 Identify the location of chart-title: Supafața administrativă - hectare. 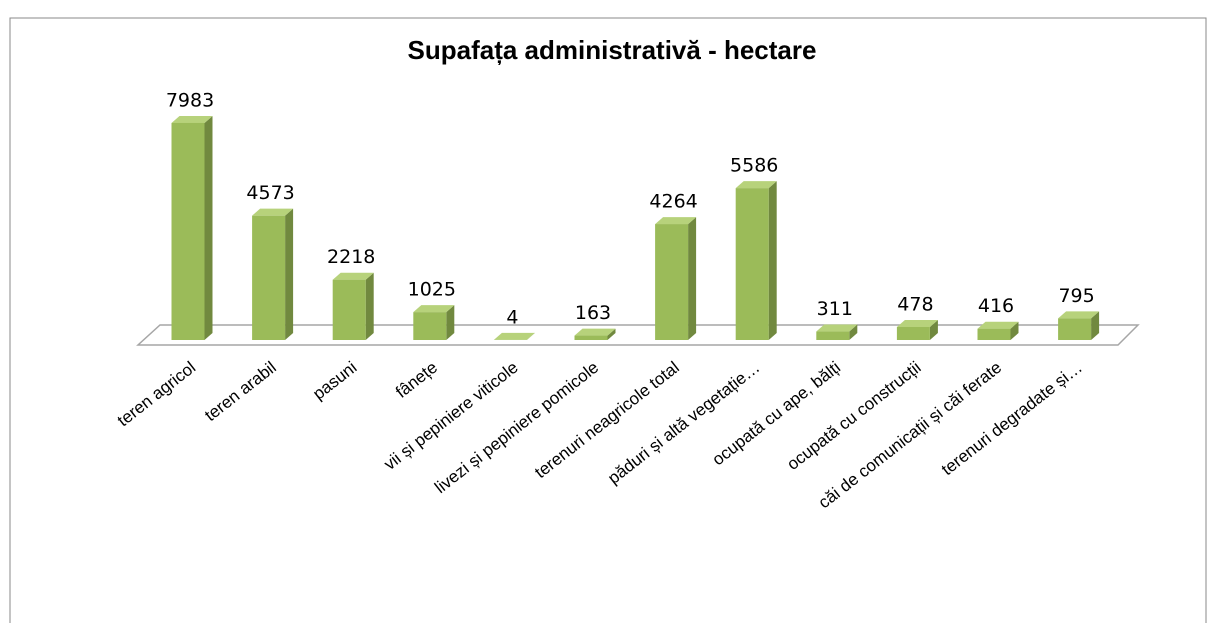
(612, 50).